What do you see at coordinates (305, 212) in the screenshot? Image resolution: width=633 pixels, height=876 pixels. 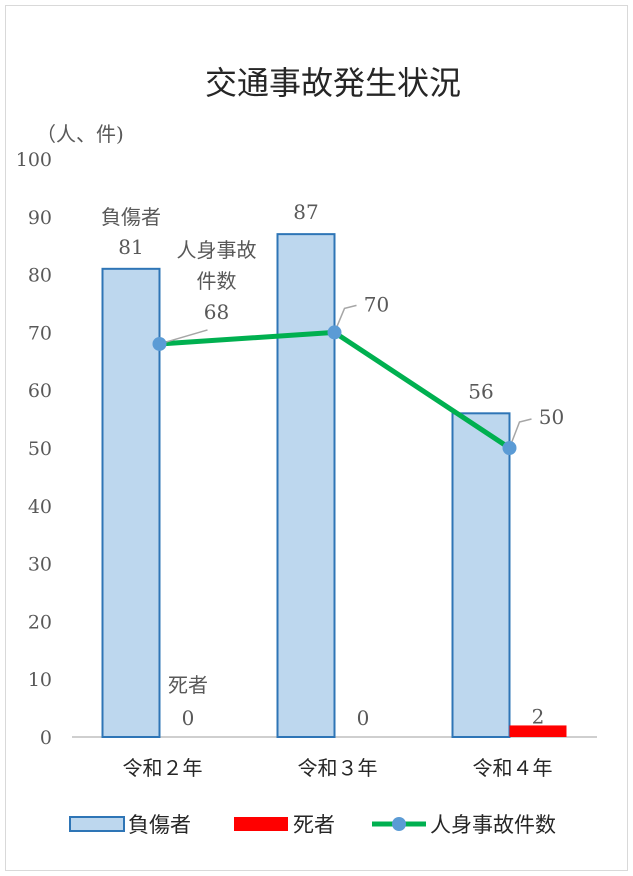 I see `data-label-injured: 87` at bounding box center [305, 212].